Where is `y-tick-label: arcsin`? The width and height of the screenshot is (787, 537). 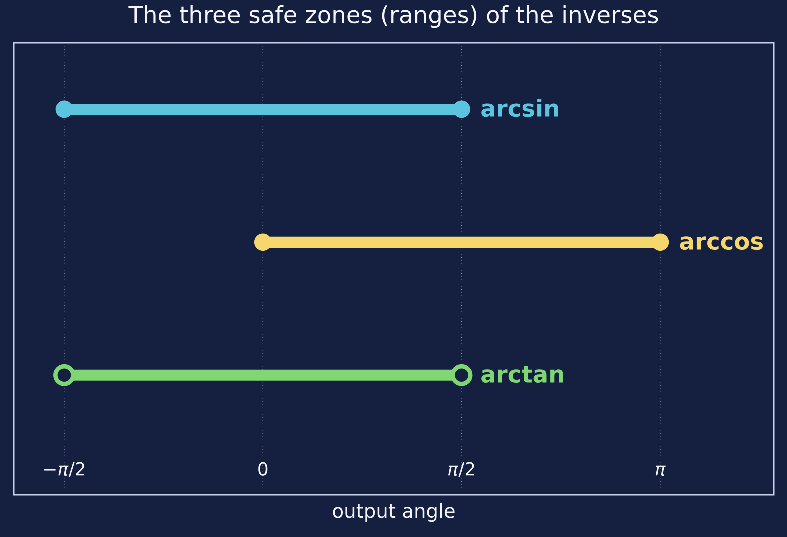
y-tick-label: arcsin is located at coordinates (520, 108).